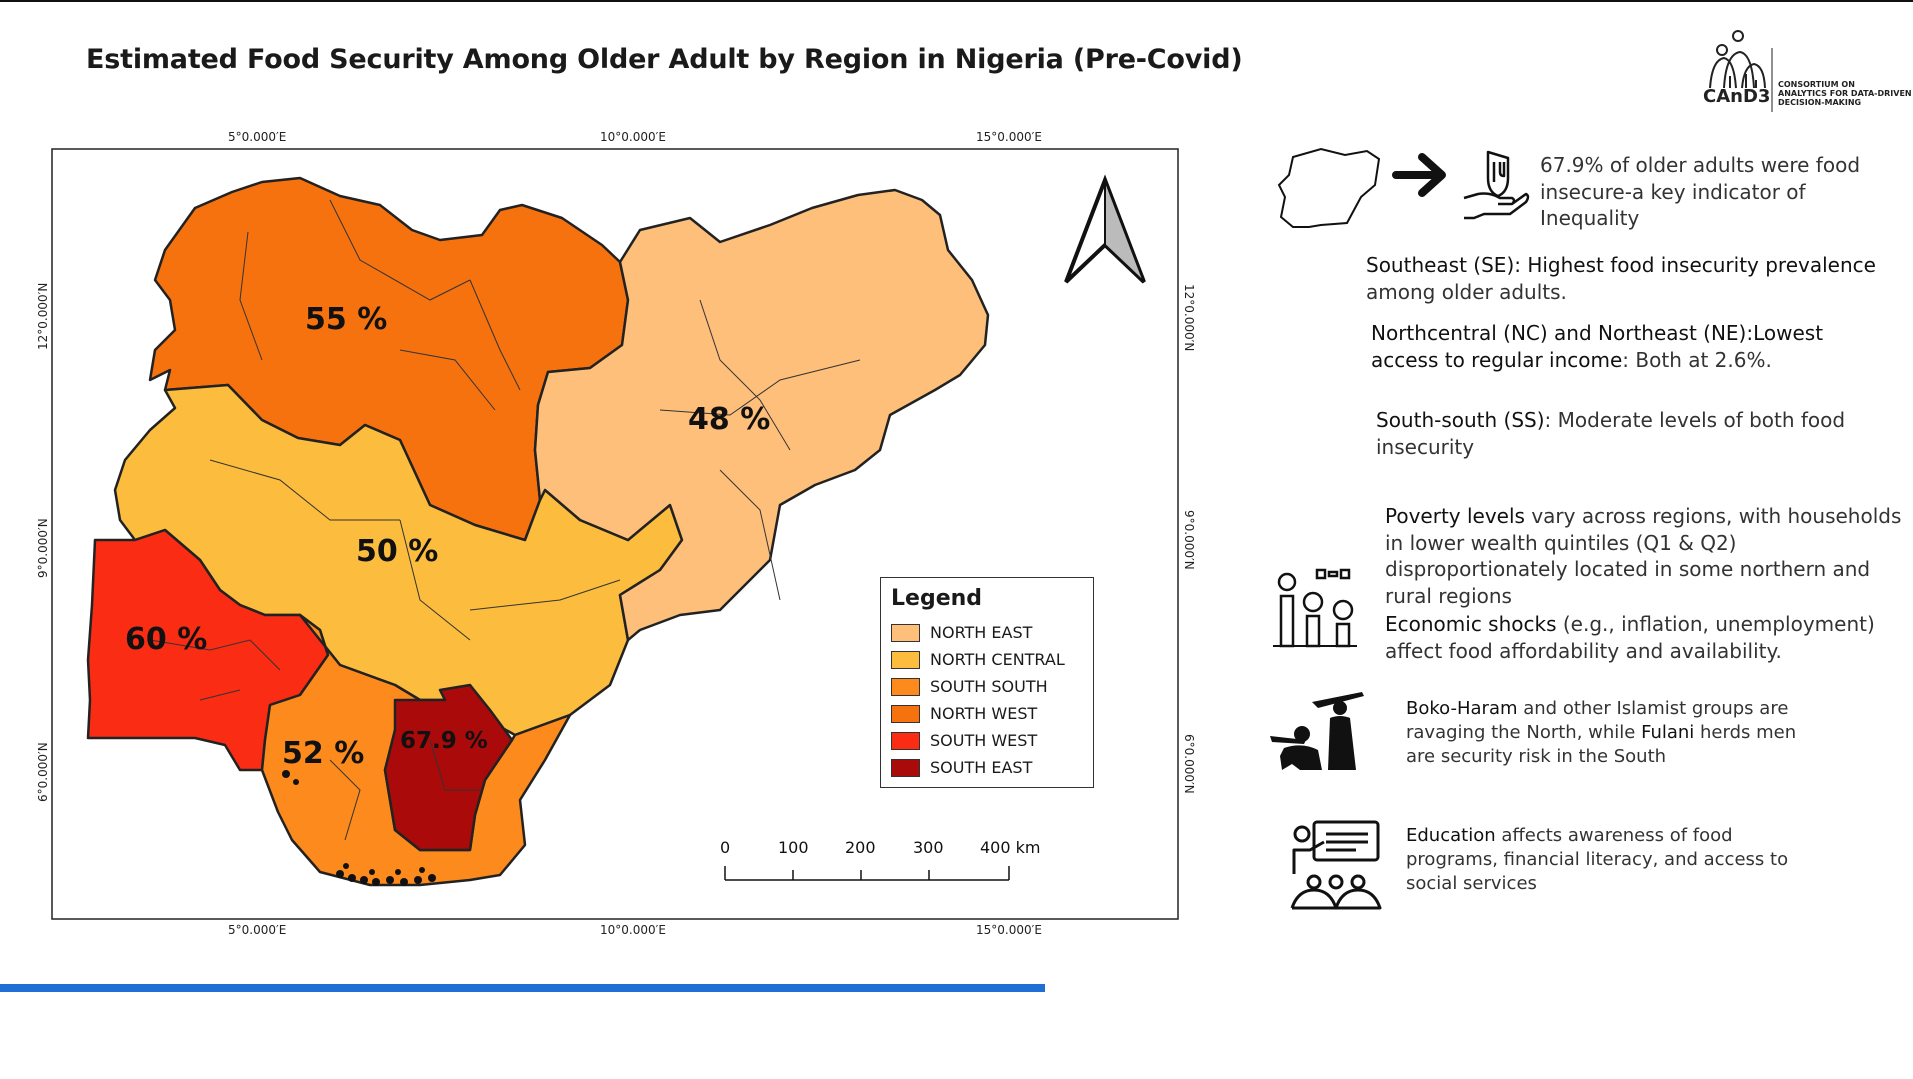 The height and width of the screenshot is (1079, 1913). Describe the element at coordinates (1737, 96) in the screenshot. I see `logo-wordmark: CAnD3` at that location.